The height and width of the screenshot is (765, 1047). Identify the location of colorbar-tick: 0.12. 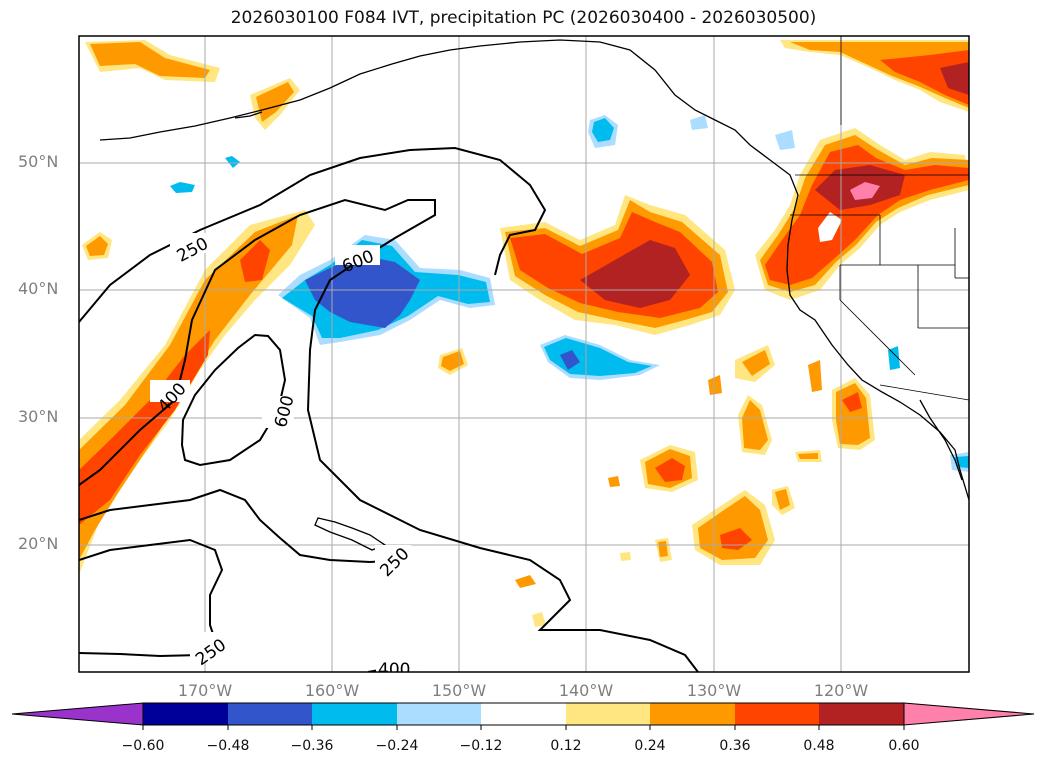
(566, 746).